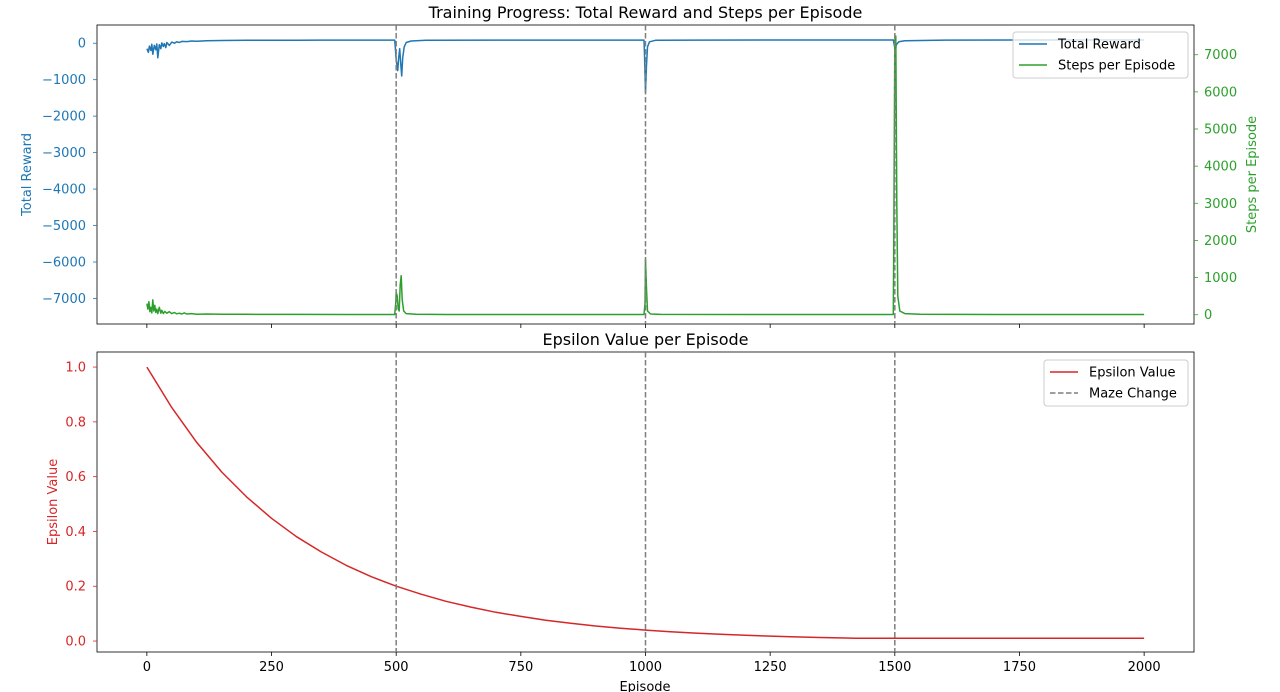 Image resolution: width=1280 pixels, height=692 pixels. Describe the element at coordinates (520, 667) in the screenshot. I see `bottom-x-tick-label: 750` at that location.